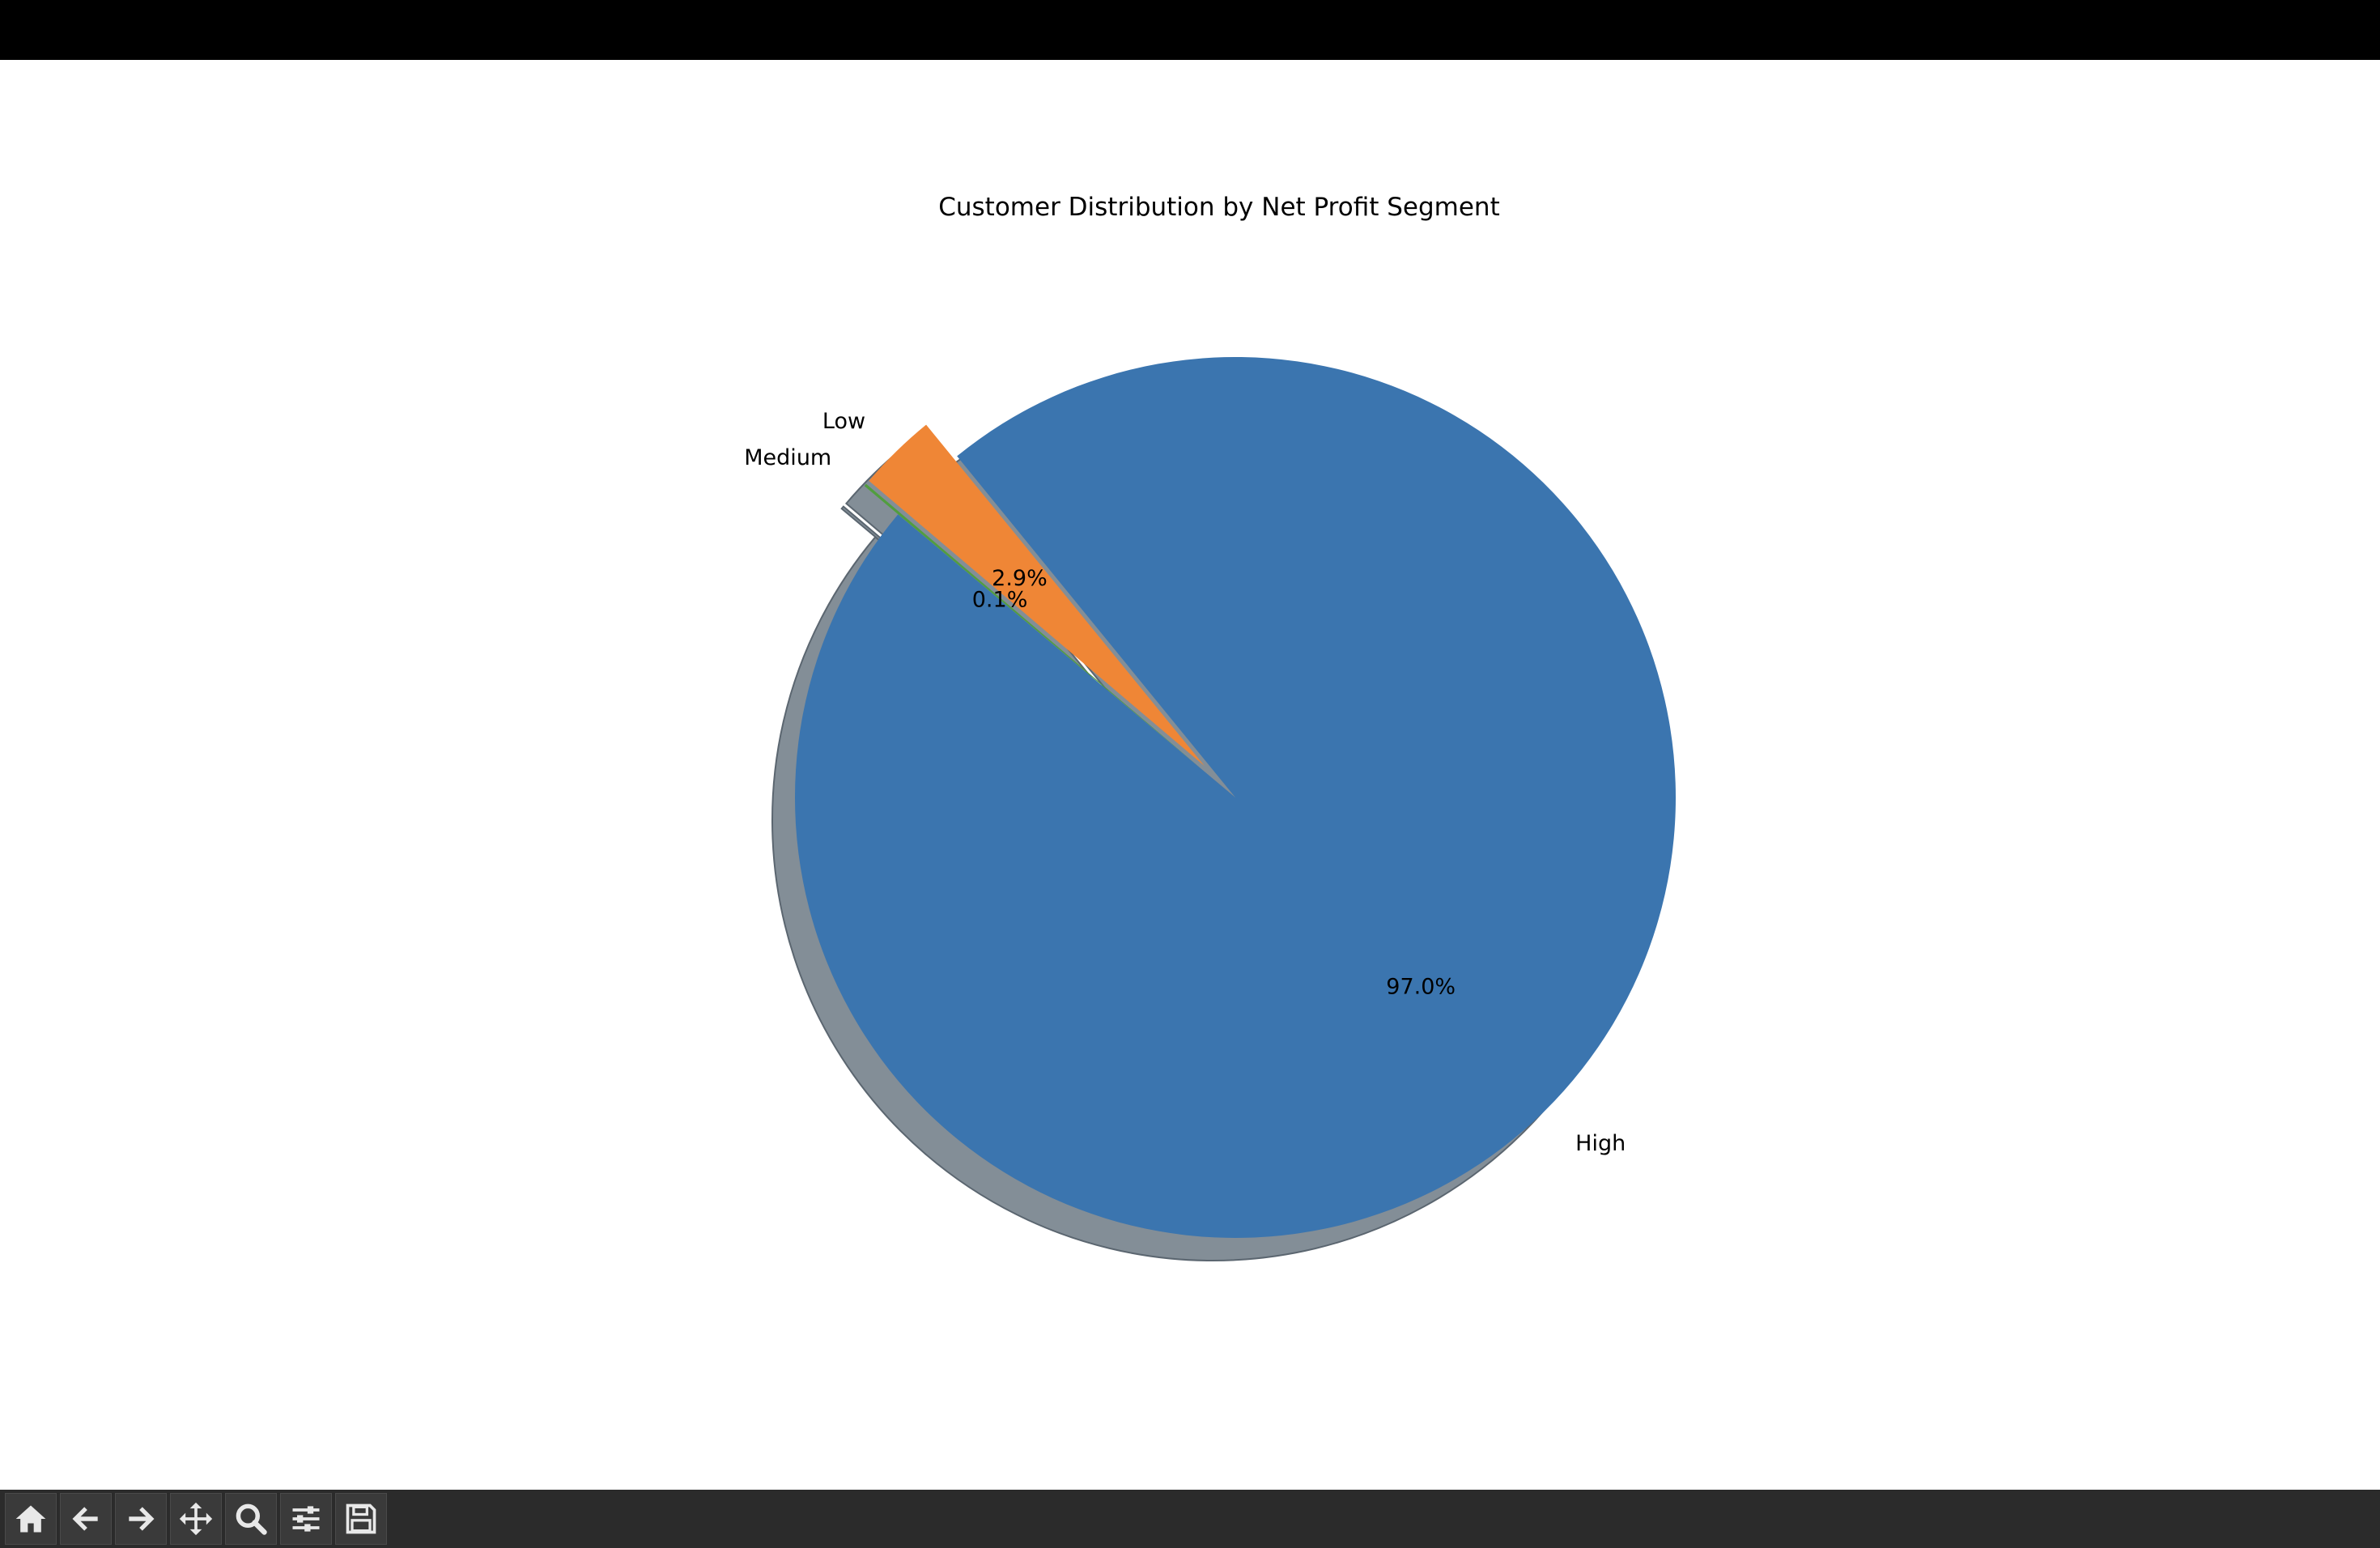 Image resolution: width=2380 pixels, height=1548 pixels. I want to click on slice-label-medium: Medium, so click(788, 457).